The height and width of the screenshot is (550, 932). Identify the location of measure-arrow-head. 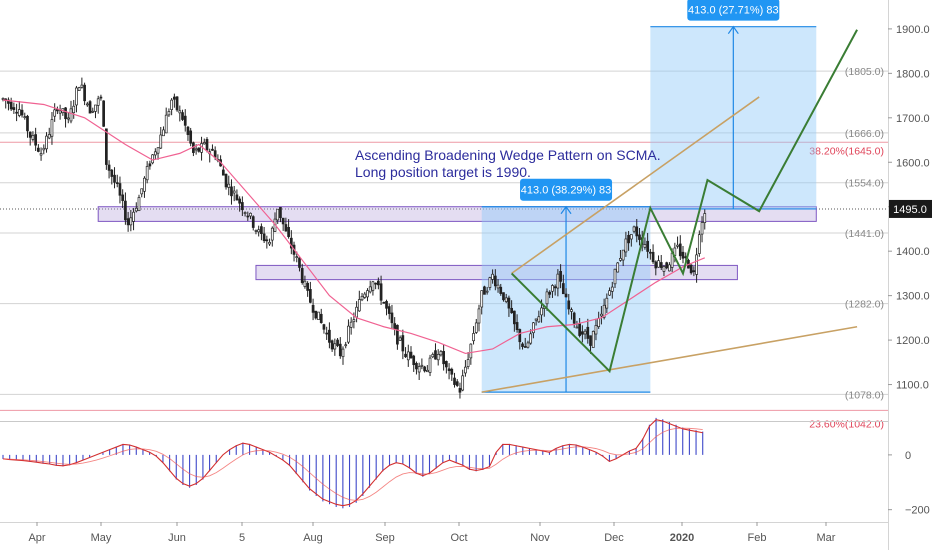
(566, 210).